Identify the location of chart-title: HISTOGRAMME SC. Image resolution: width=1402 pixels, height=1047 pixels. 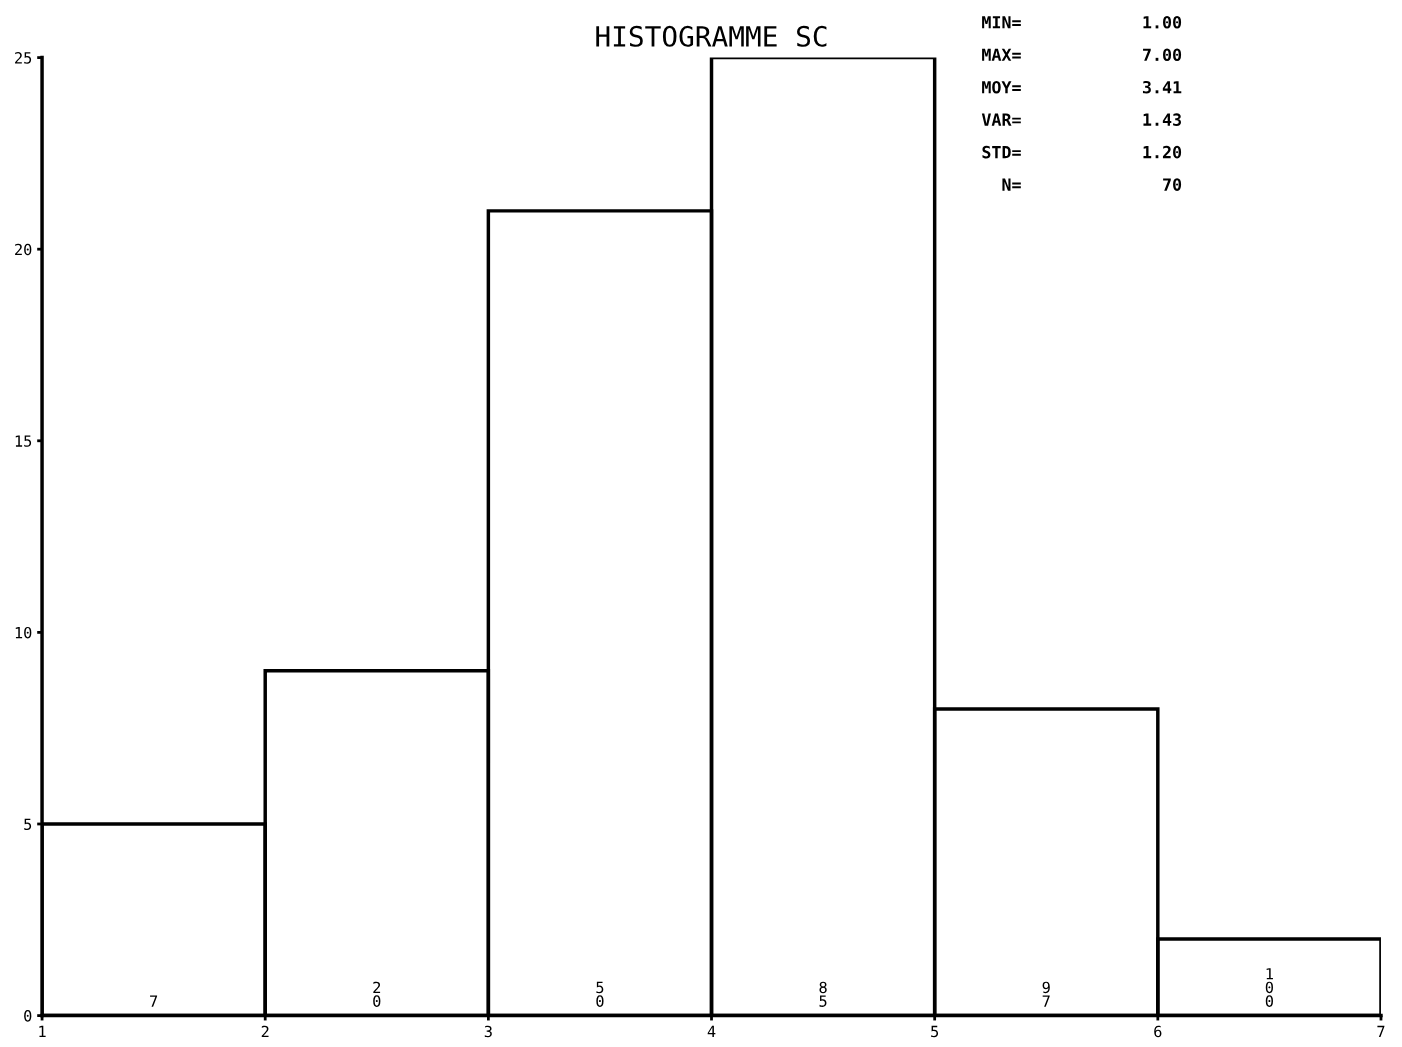
(711, 36).